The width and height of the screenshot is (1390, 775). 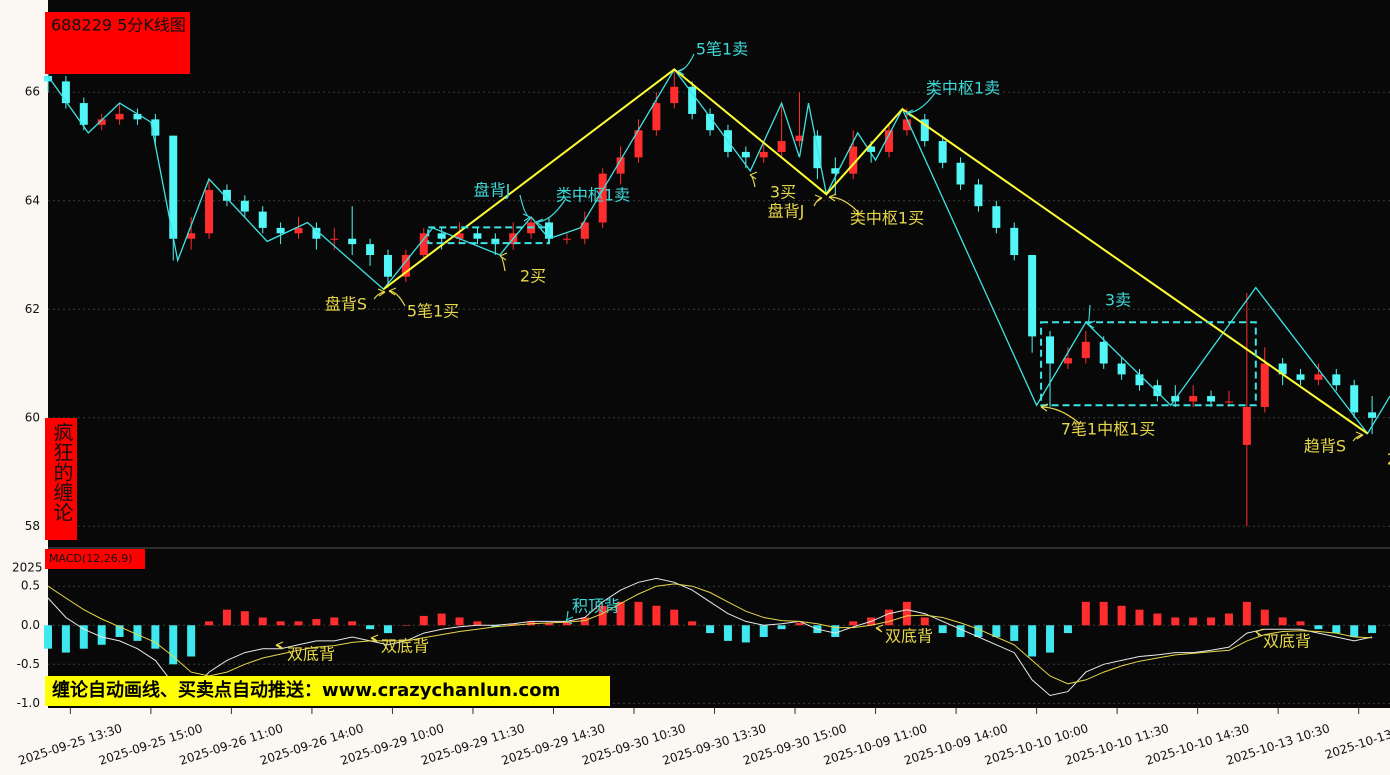 I want to click on annotation: 类中枢1买, so click(x=887, y=218).